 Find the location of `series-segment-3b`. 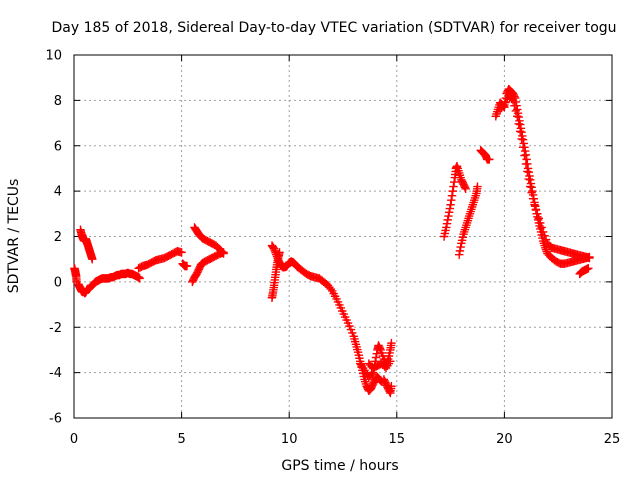

series-segment-3b is located at coordinates (326, 318).